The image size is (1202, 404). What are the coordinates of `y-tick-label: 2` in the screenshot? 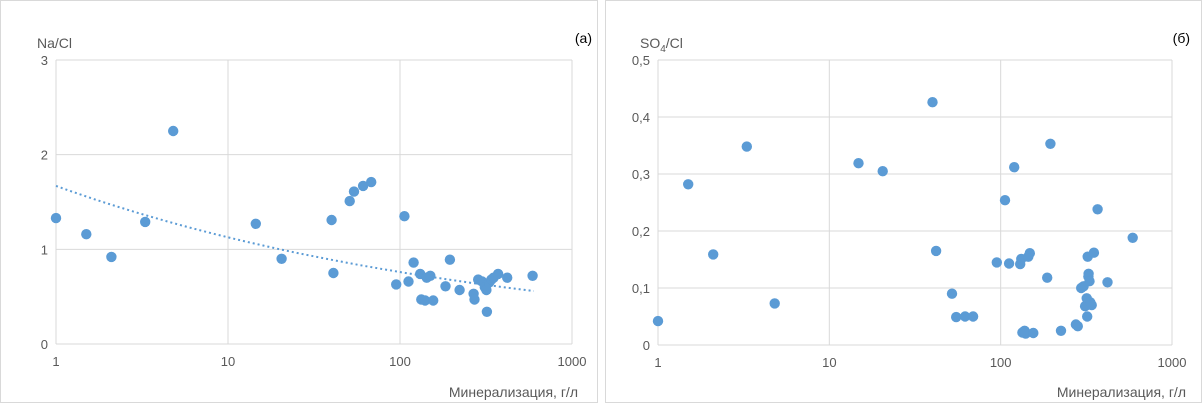 It's located at (44, 155).